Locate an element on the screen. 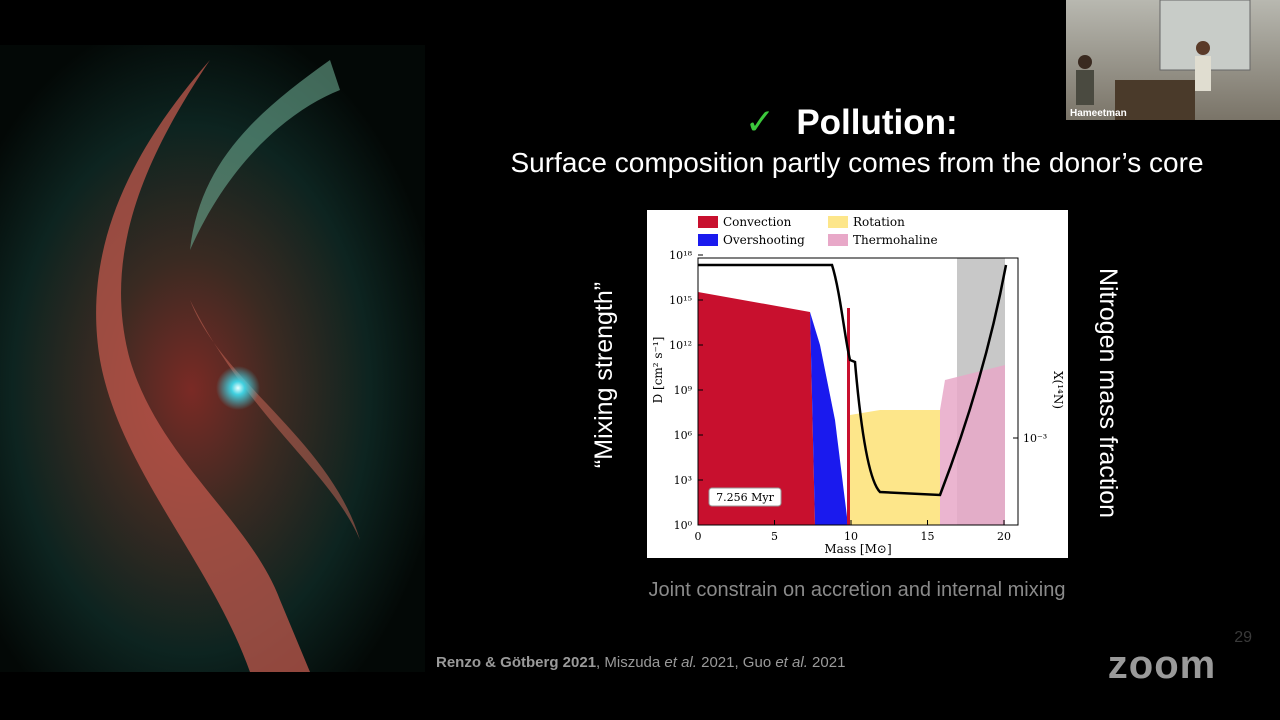 The width and height of the screenshot is (1280, 720). x-tick-label: 20 is located at coordinates (1004, 536).